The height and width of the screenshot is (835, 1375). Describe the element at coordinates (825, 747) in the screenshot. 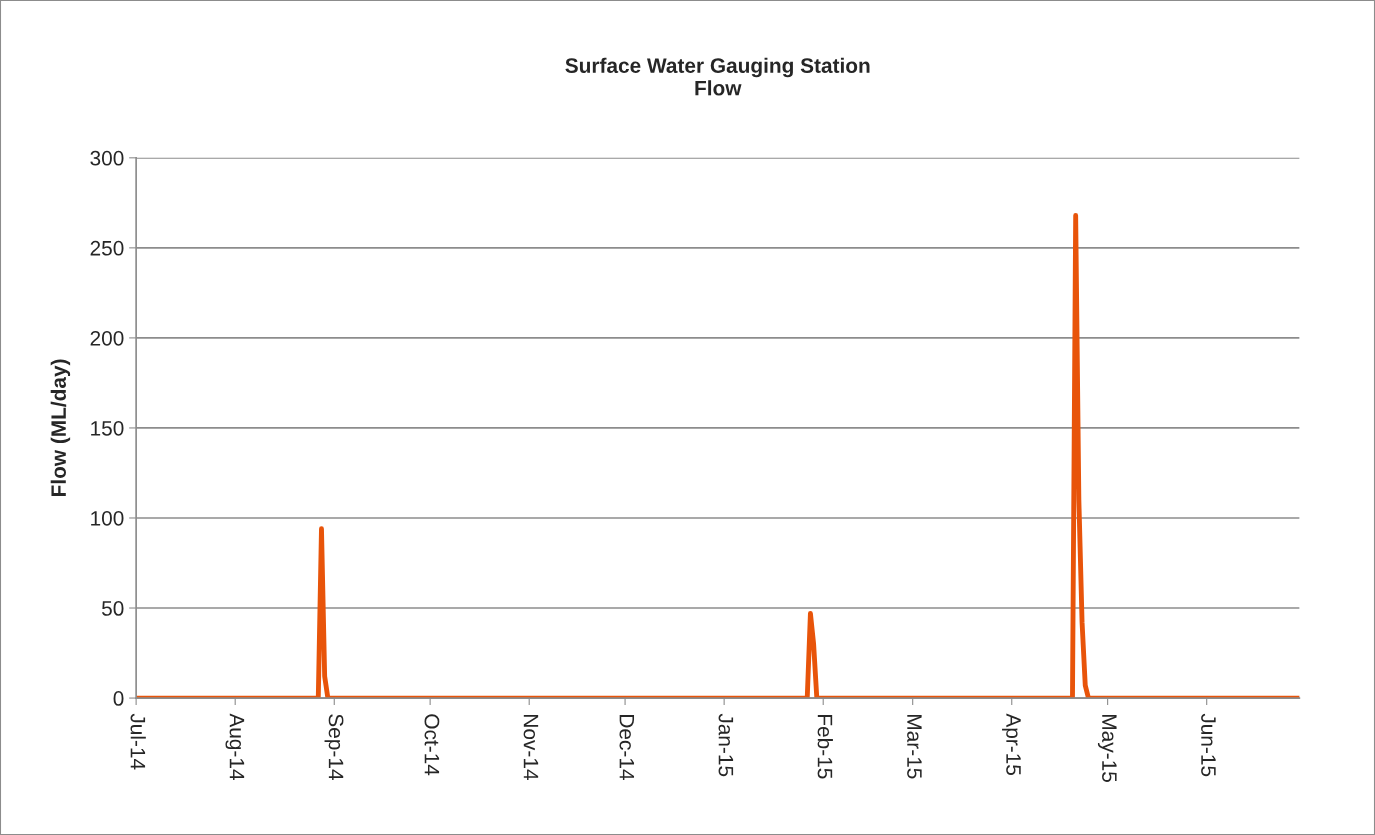

I see `x-tick-label: Feb-15` at that location.